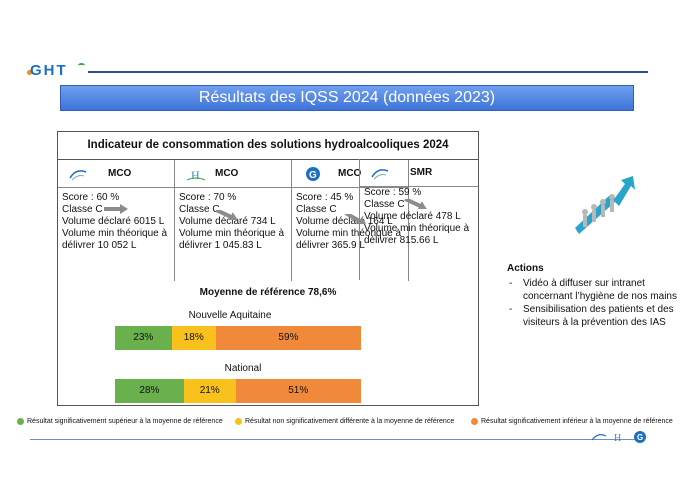 The image size is (700, 496). I want to click on min-volume-value: délivrer 365.9 L, so click(330, 245).